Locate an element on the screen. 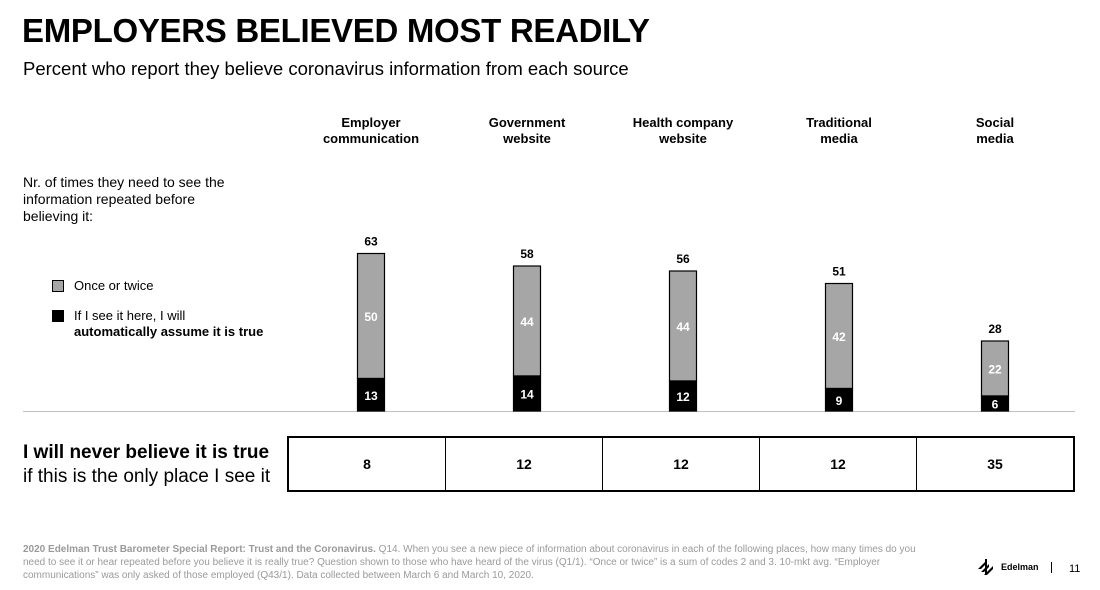  edelman-logo-text: Edelman is located at coordinates (1020, 567).